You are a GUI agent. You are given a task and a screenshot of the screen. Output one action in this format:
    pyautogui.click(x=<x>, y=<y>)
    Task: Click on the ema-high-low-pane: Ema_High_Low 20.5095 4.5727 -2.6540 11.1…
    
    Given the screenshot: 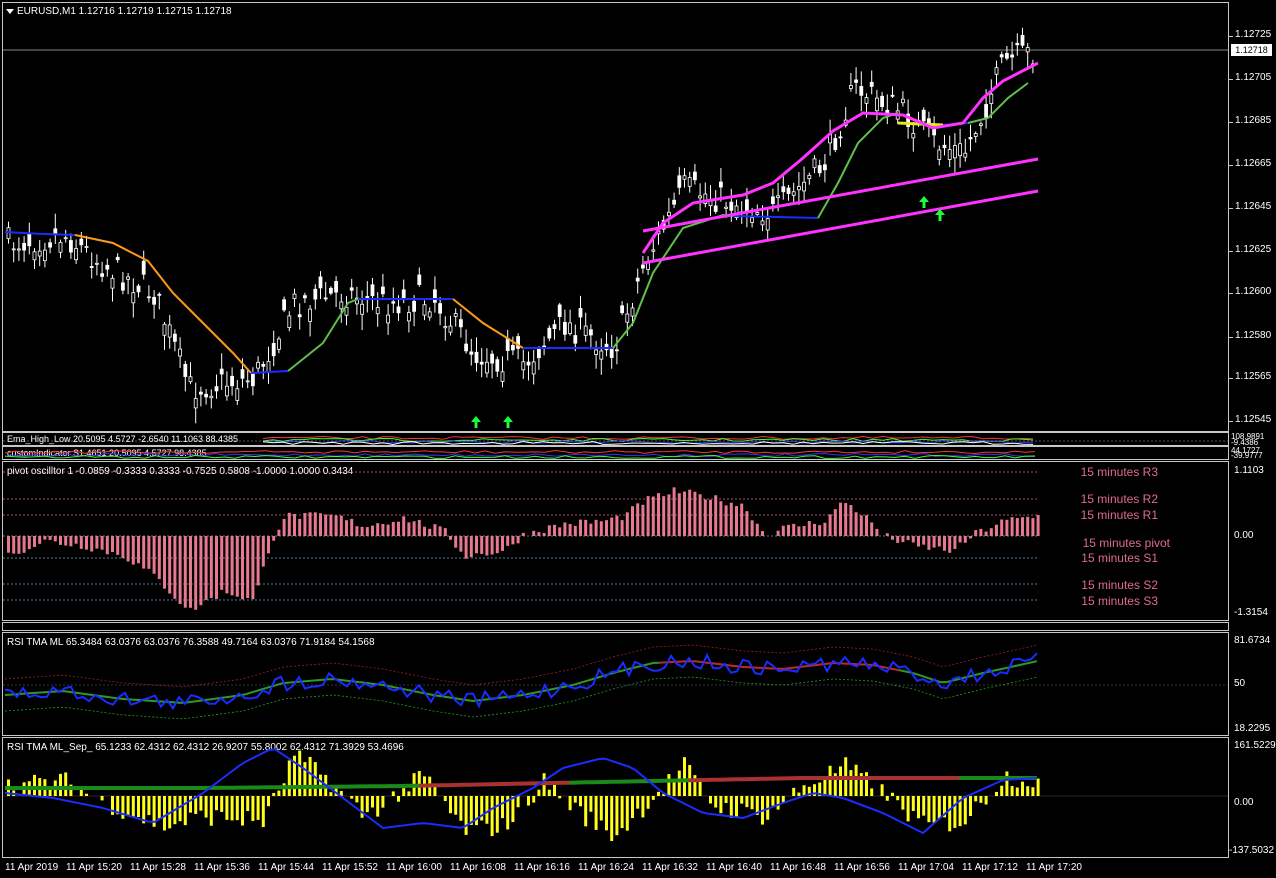 What is the action you would take?
    pyautogui.click(x=615, y=439)
    